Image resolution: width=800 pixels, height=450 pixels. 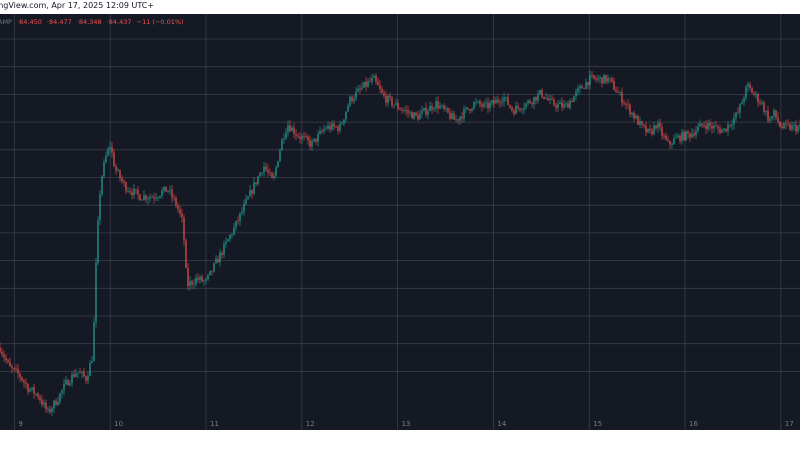 I want to click on ohlc-low: ·84,348, so click(x=89, y=22).